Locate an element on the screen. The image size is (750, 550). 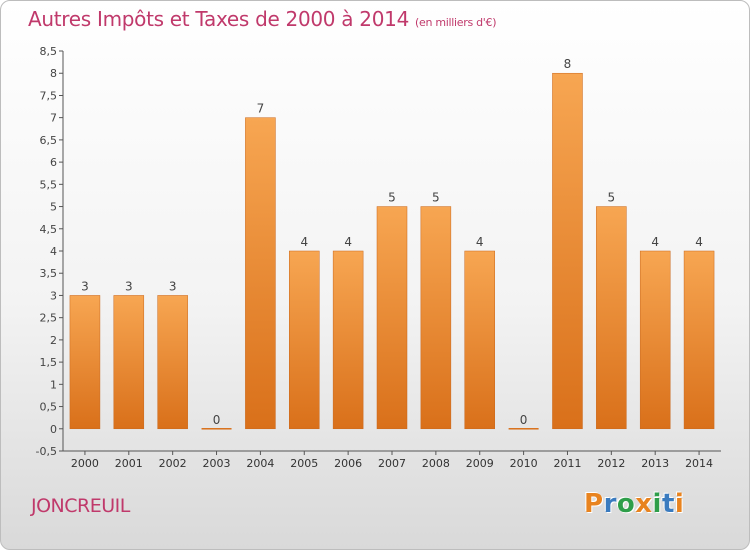
bar-2012 is located at coordinates (611, 318).